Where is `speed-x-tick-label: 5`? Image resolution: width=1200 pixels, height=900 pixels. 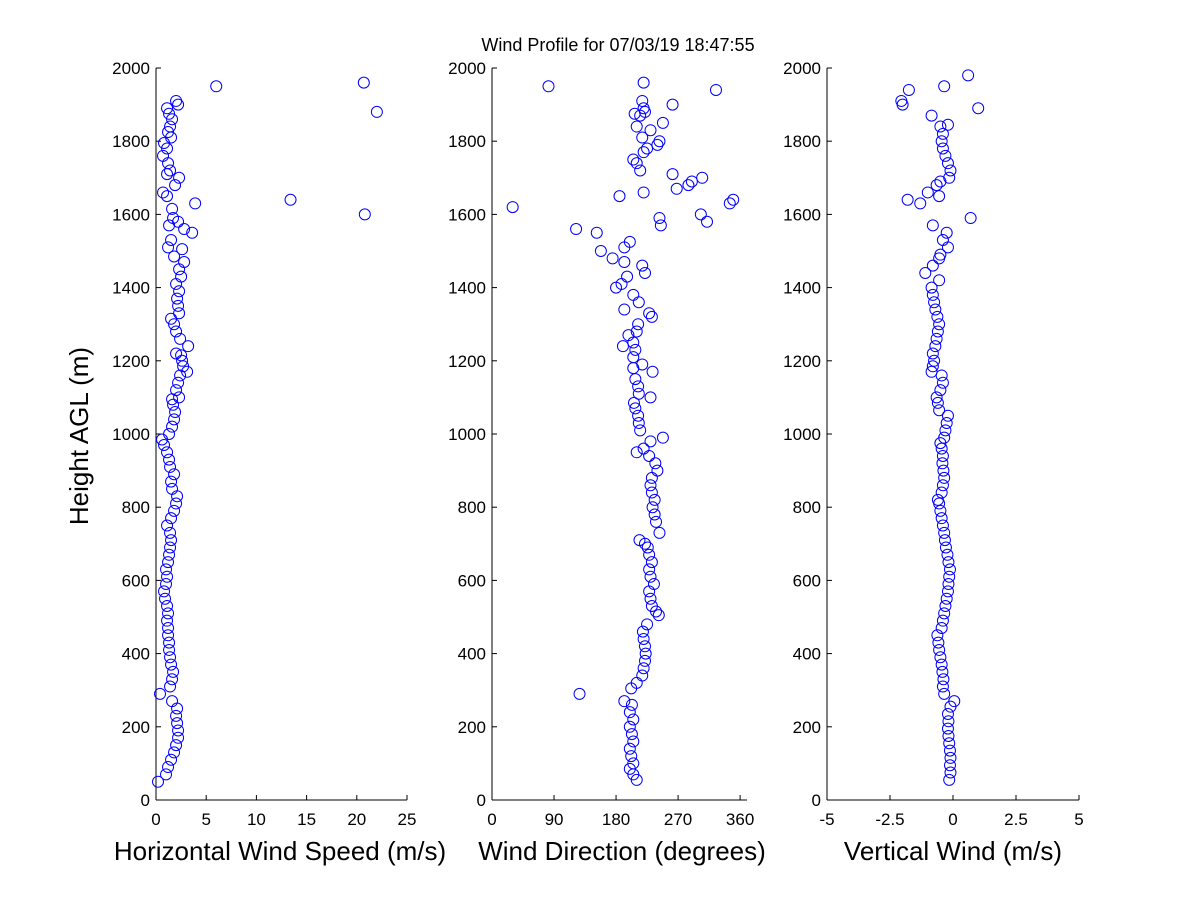
speed-x-tick-label: 5 is located at coordinates (205, 819).